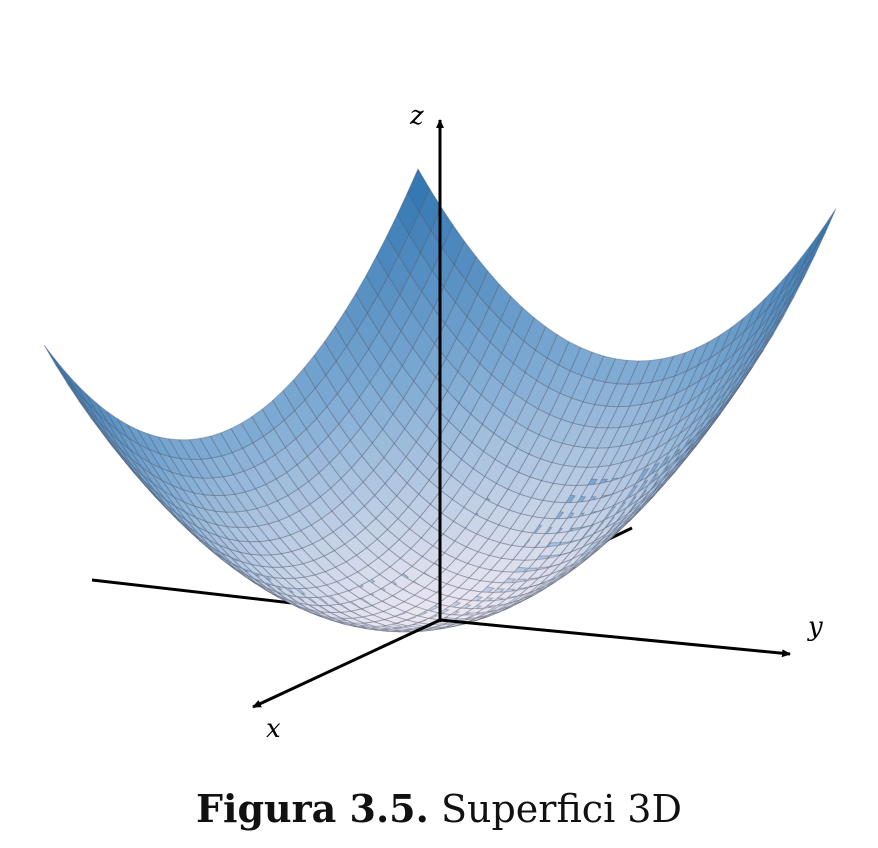  I want to click on y-axis-label: y, so click(815, 627).